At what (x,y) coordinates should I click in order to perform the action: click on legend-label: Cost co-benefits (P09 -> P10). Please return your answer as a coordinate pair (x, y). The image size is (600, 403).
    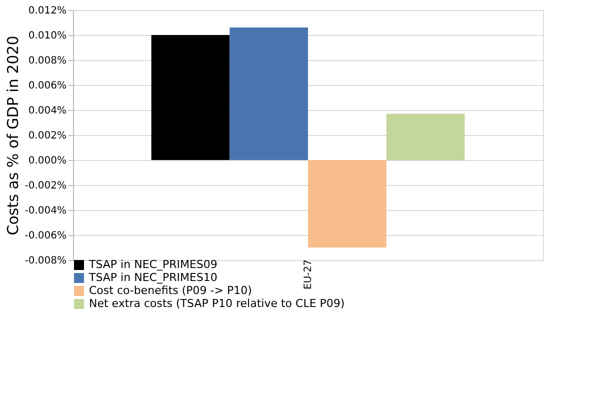
    Looking at the image, I should click on (170, 290).